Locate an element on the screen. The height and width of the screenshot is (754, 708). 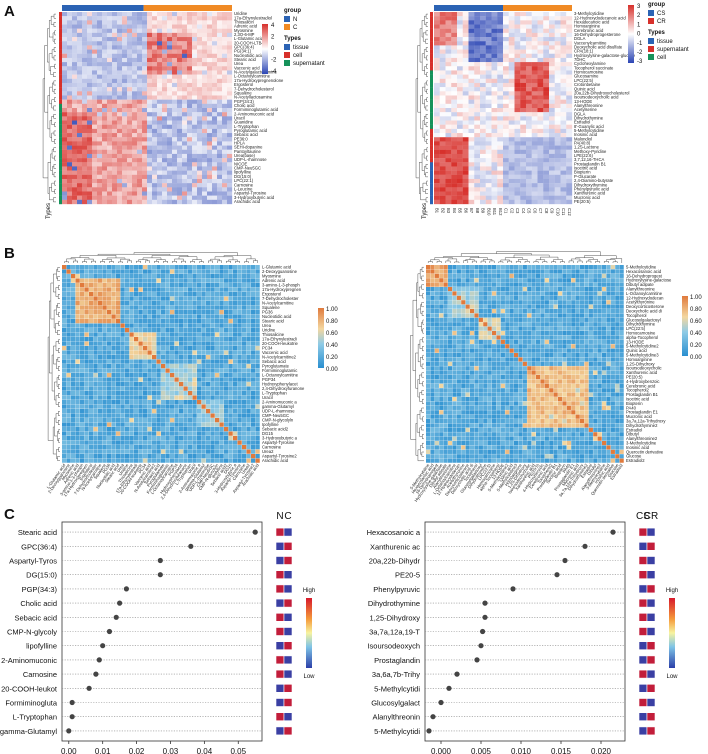
column-label: B3 is located at coordinates (448, 211).